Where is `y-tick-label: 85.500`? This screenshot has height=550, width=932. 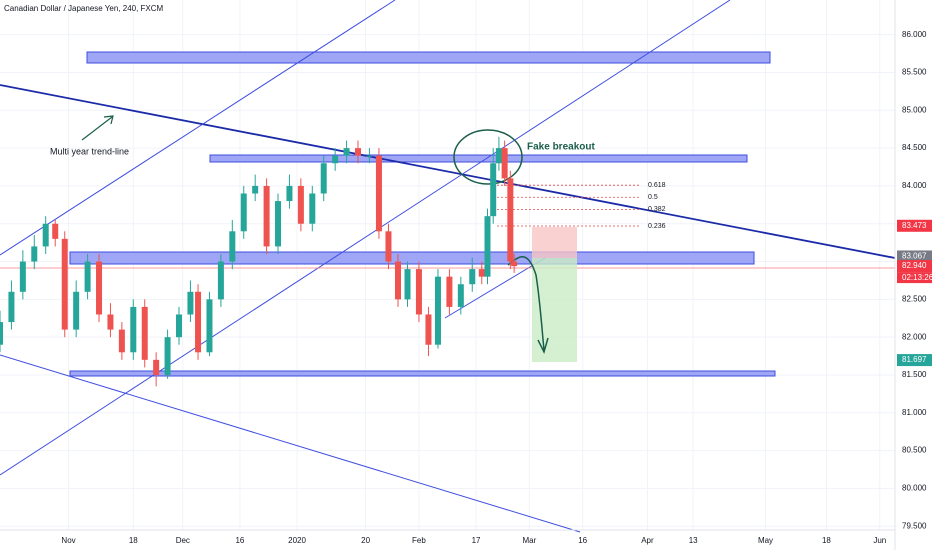 y-tick-label: 85.500 is located at coordinates (914, 72).